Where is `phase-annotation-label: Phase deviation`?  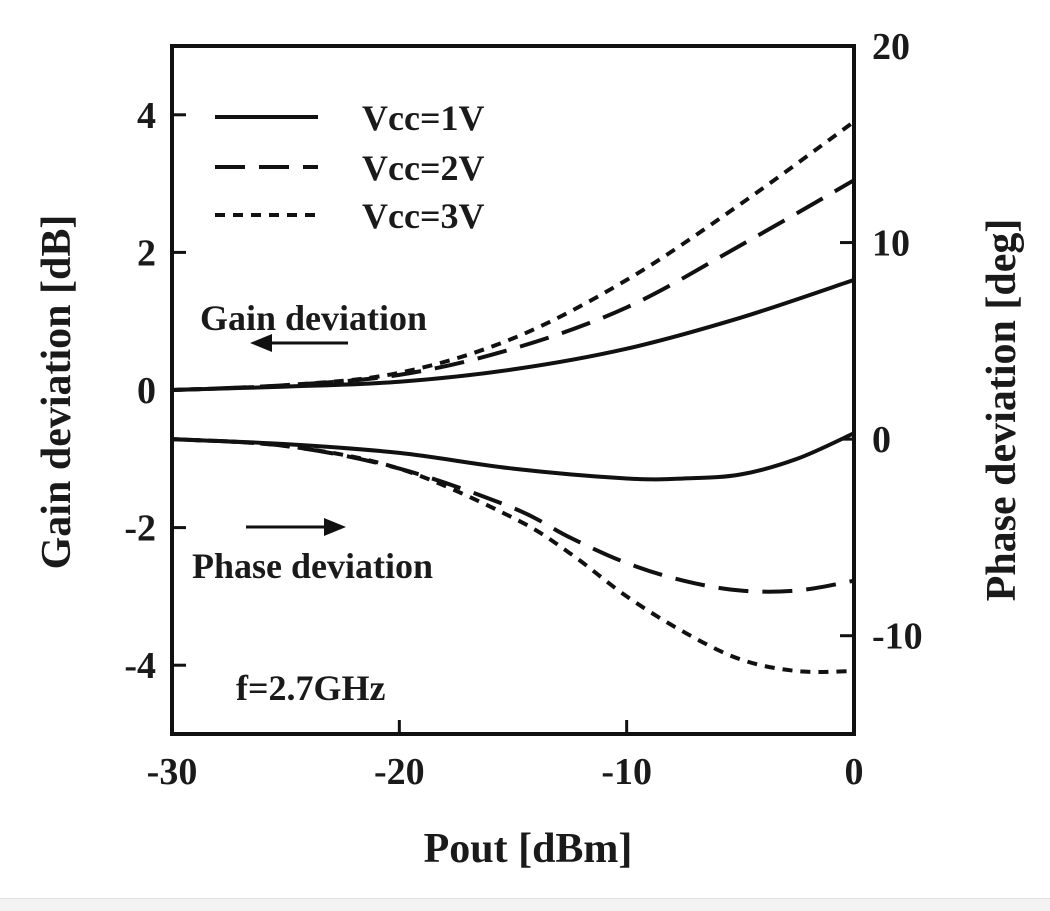 phase-annotation-label: Phase deviation is located at coordinates (312, 566).